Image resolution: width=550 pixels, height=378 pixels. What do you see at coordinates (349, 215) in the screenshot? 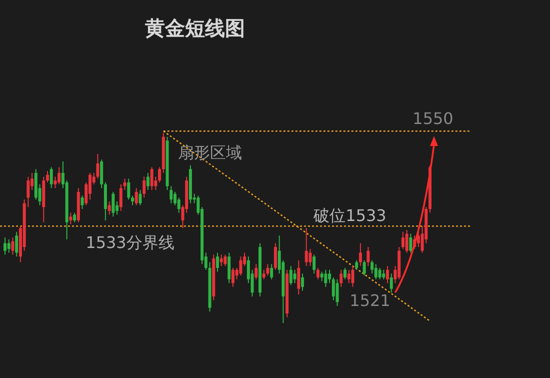
I see `annotation: 破位1533` at bounding box center [349, 215].